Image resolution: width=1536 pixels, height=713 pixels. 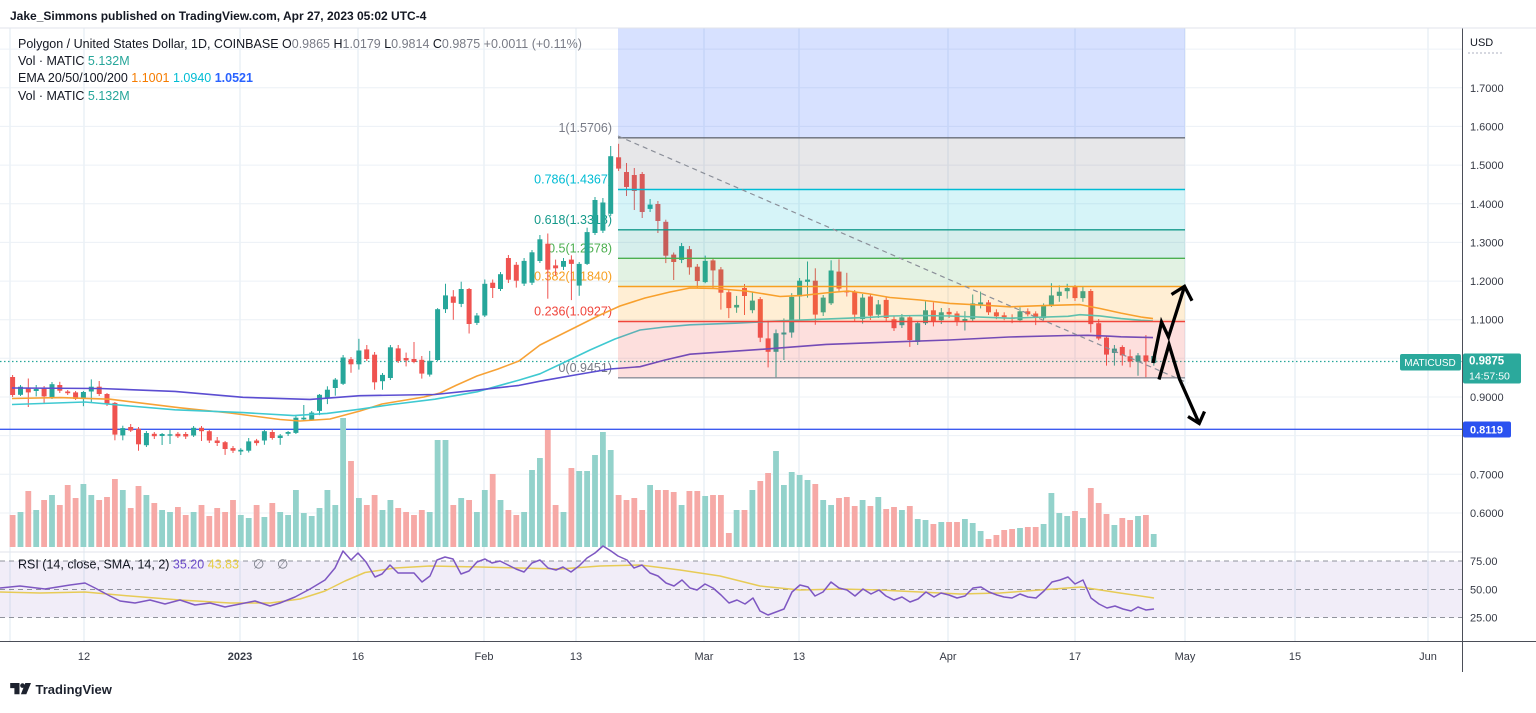 What do you see at coordinates (1487, 243) in the screenshot?
I see `svg-text: 1.3000` at bounding box center [1487, 243].